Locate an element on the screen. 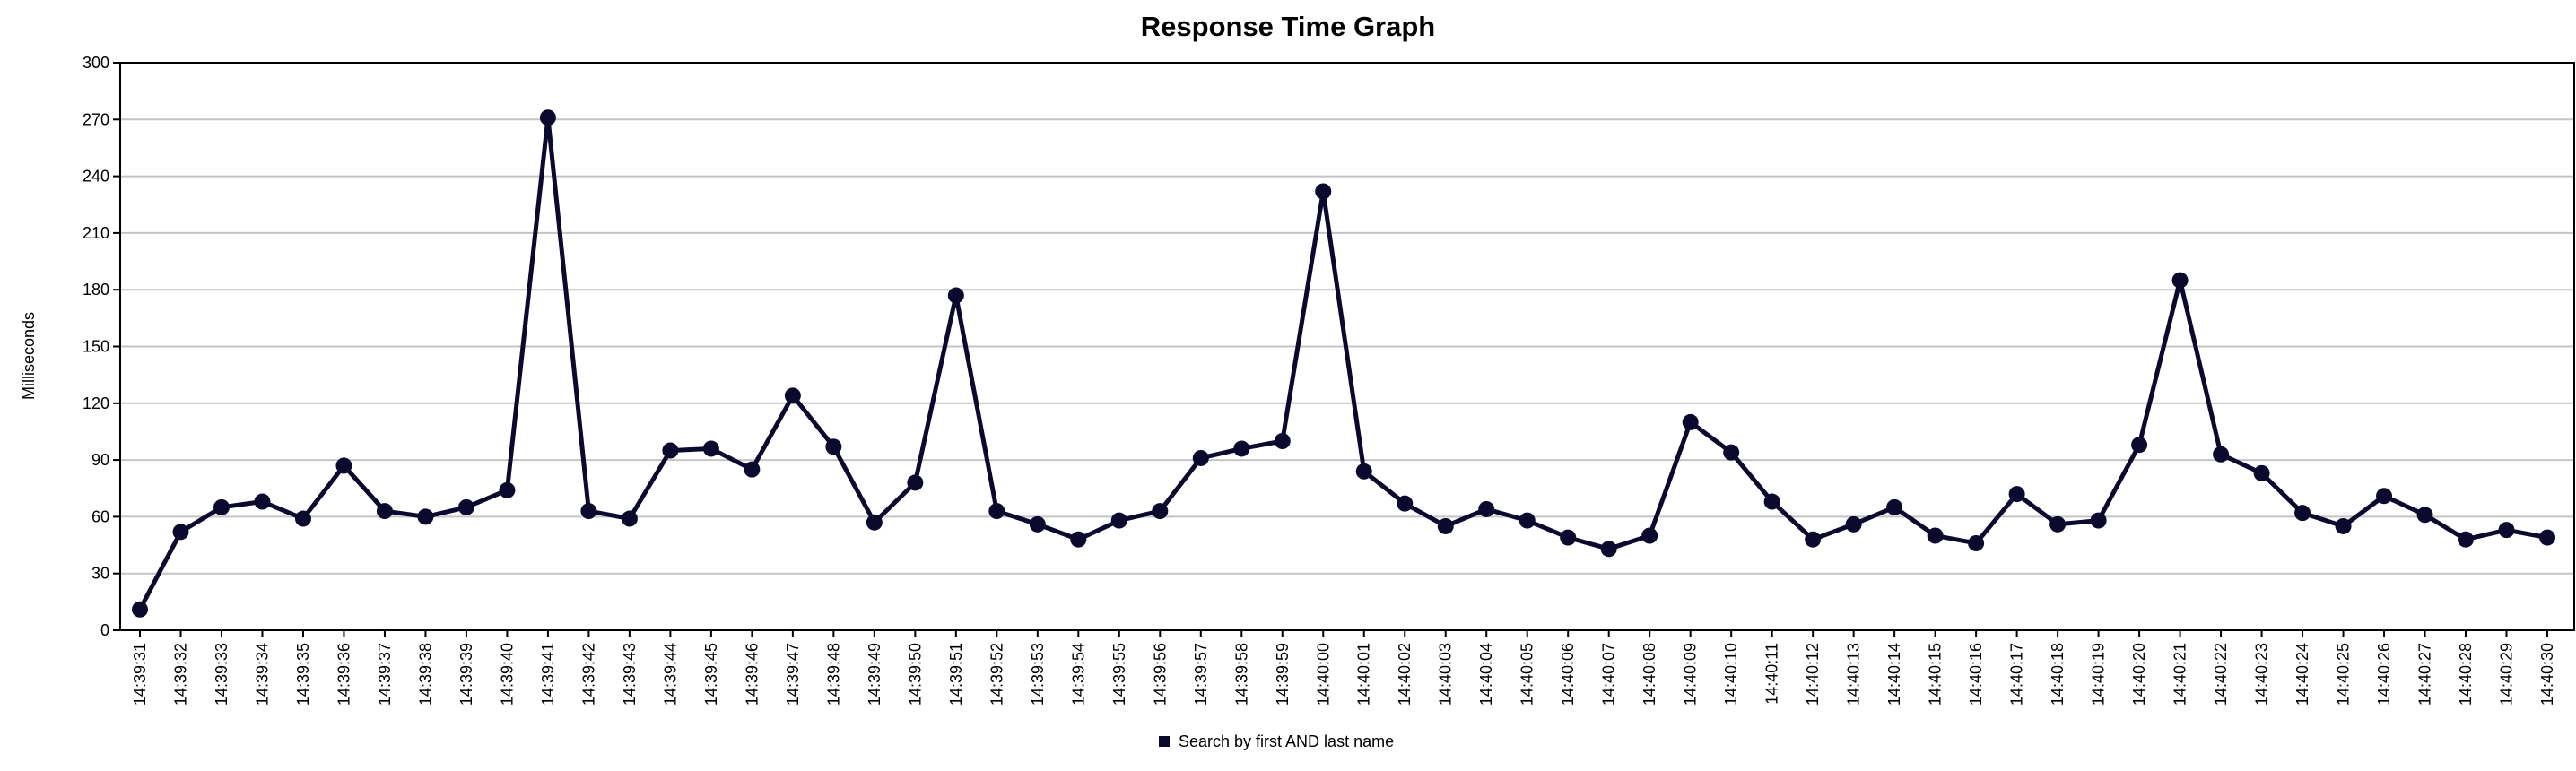 Image resolution: width=2576 pixels, height=771 pixels. x-tick-label: 14:39:34 is located at coordinates (262, 674).